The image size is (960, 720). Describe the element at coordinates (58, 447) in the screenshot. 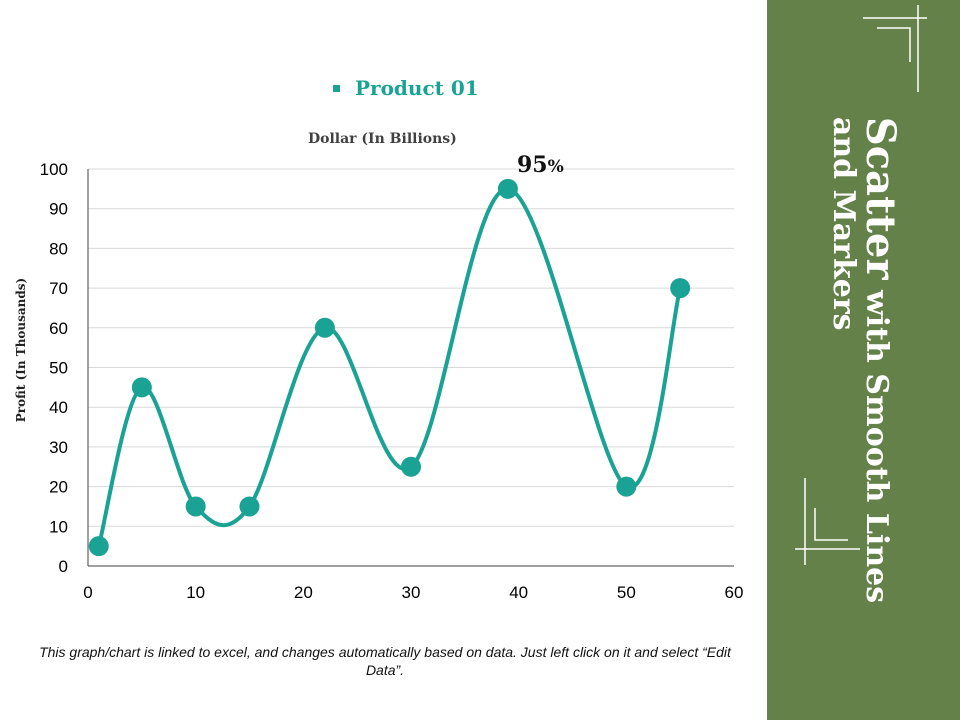

I see `y-tick-label: 30` at that location.